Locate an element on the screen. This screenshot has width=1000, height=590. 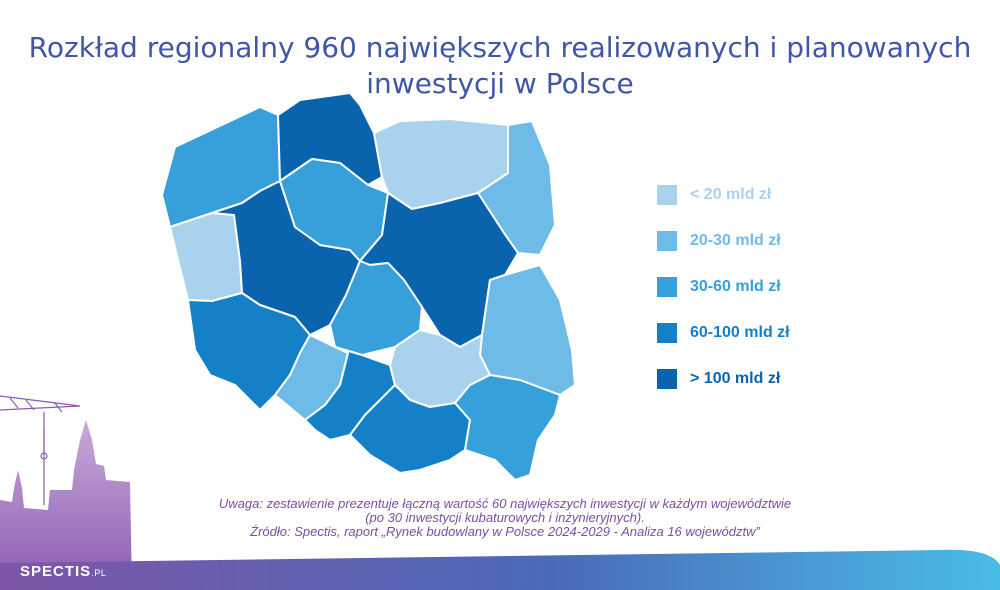
legend-label: 60-100 mld zł is located at coordinates (740, 332).